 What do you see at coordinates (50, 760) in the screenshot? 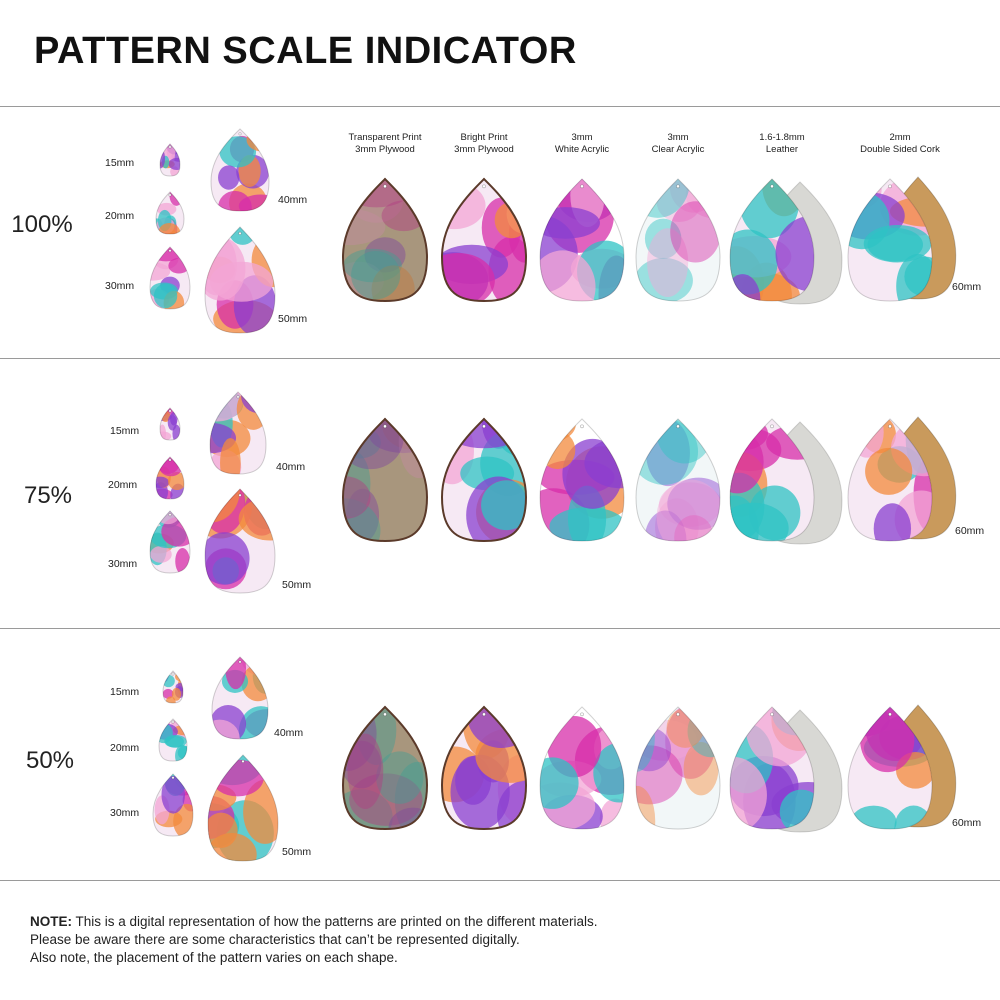
I see `scale-label: 50%` at bounding box center [50, 760].